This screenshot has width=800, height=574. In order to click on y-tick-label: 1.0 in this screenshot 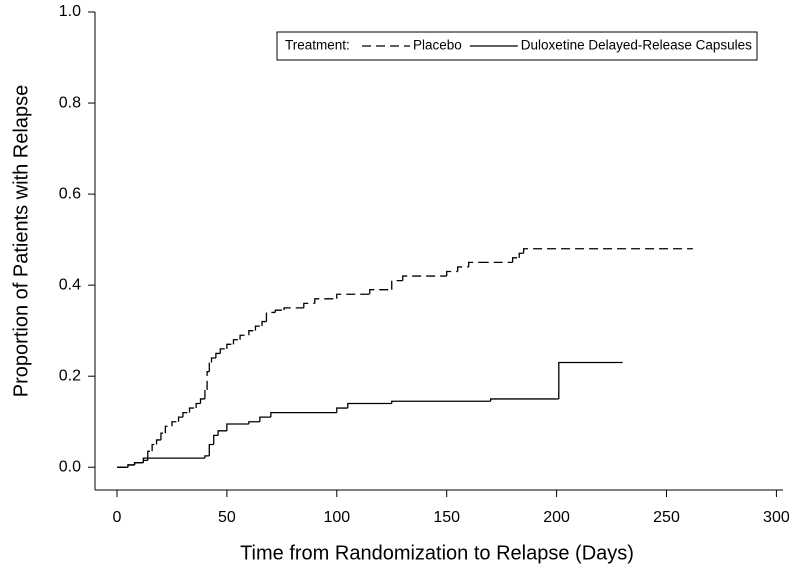, I will do `click(70, 11)`.